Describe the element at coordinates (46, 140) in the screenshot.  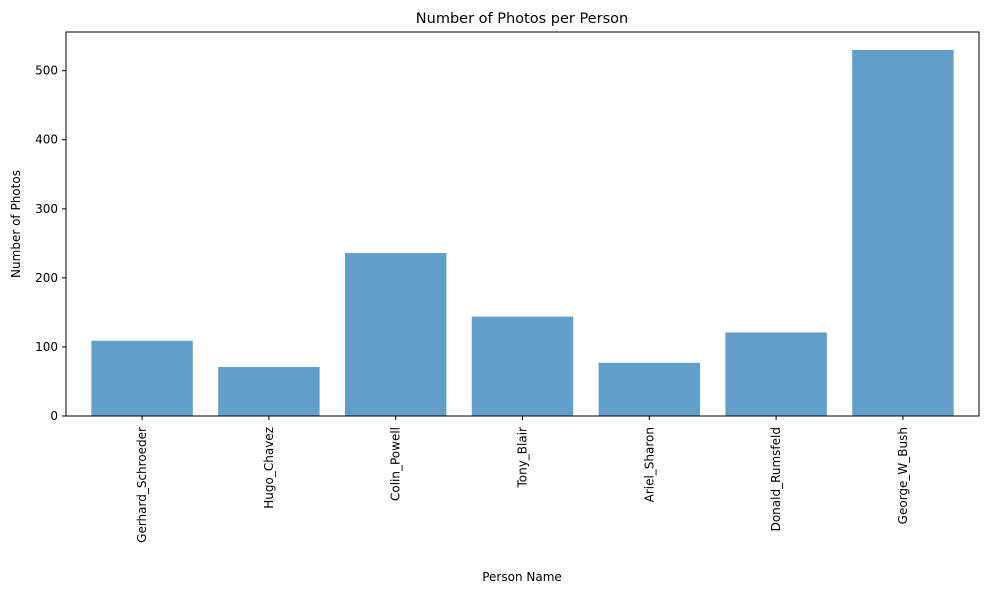
I see `y-tick-label: 400` at that location.